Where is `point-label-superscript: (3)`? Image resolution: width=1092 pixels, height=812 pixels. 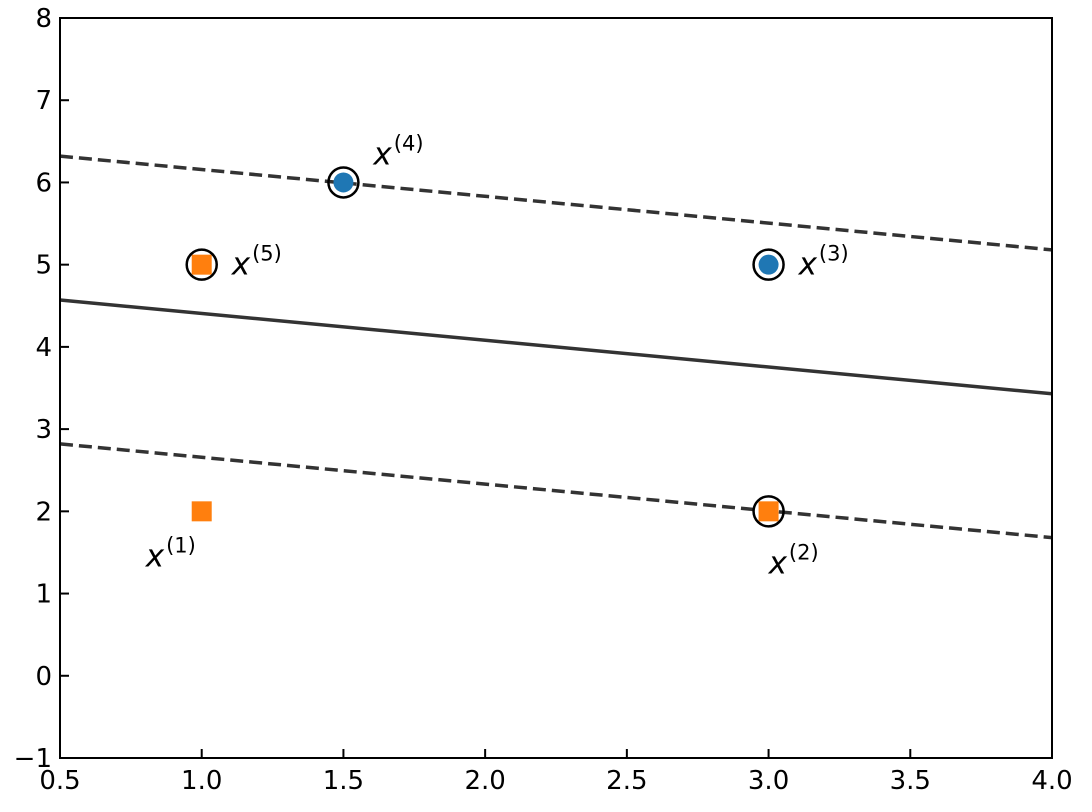 point-label-superscript: (3) is located at coordinates (834, 254).